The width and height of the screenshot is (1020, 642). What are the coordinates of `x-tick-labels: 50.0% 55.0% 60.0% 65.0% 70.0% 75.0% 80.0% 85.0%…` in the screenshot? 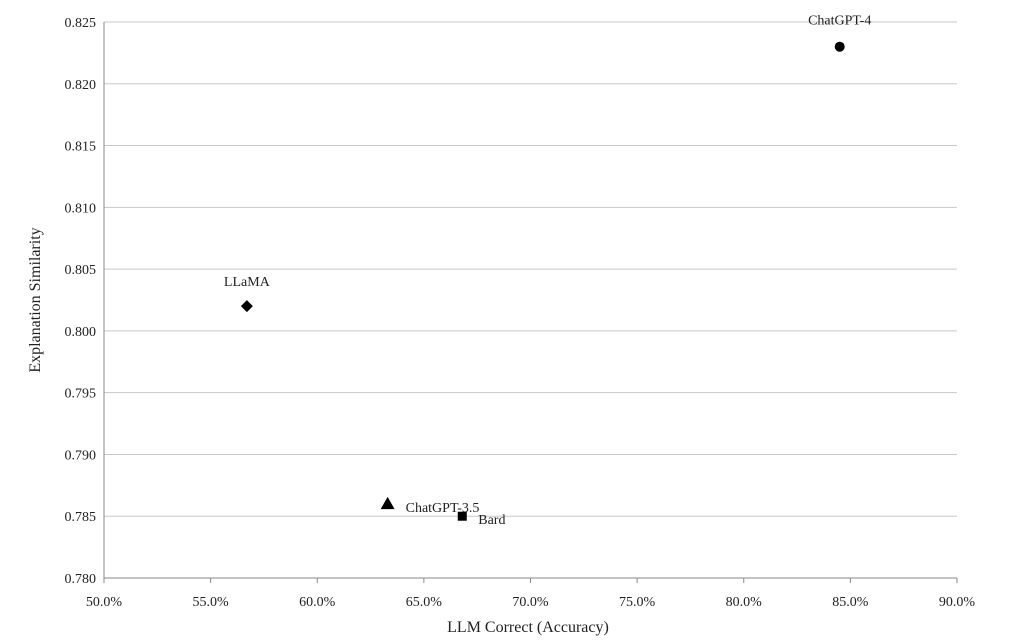 It's located at (531, 602).